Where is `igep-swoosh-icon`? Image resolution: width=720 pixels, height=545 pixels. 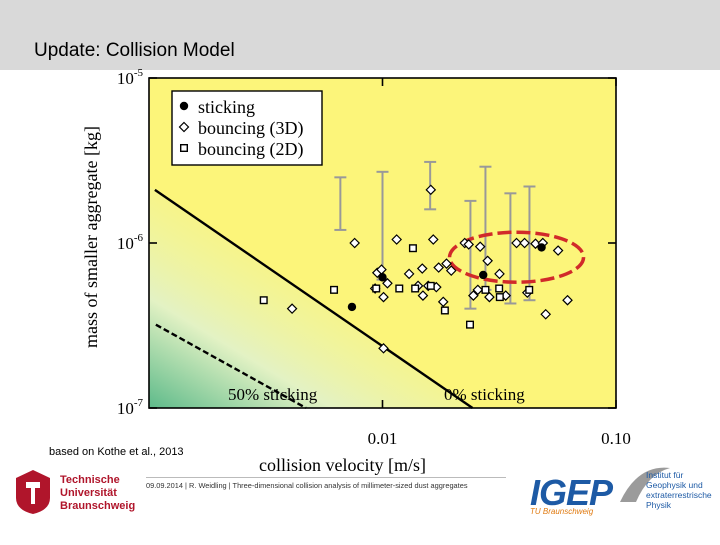 igep-swoosh-icon is located at coordinates (645, 484).